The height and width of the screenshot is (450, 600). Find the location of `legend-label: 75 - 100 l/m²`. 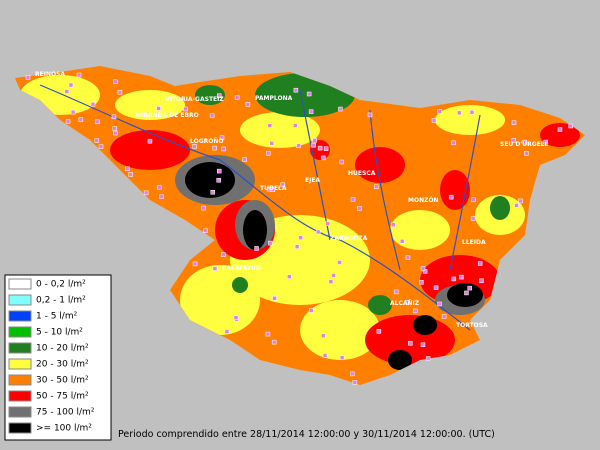

legend-label: 75 - 100 l/m² is located at coordinates (65, 413).